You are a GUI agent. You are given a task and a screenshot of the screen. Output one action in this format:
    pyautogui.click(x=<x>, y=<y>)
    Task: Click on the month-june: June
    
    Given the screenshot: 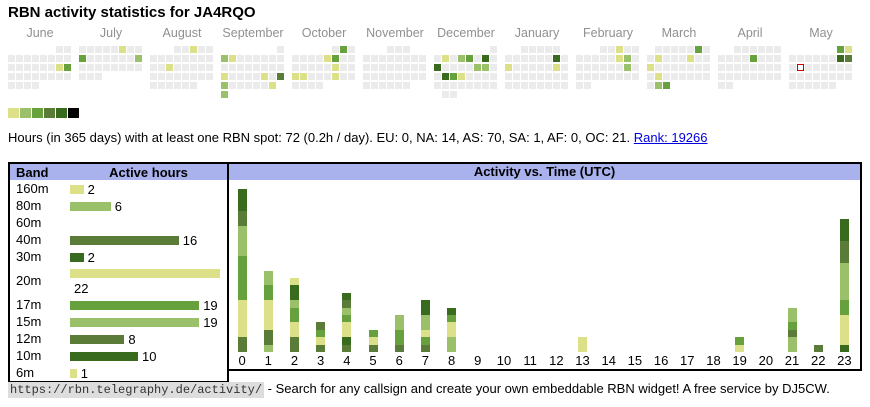 What is the action you would take?
    pyautogui.click(x=40, y=63)
    